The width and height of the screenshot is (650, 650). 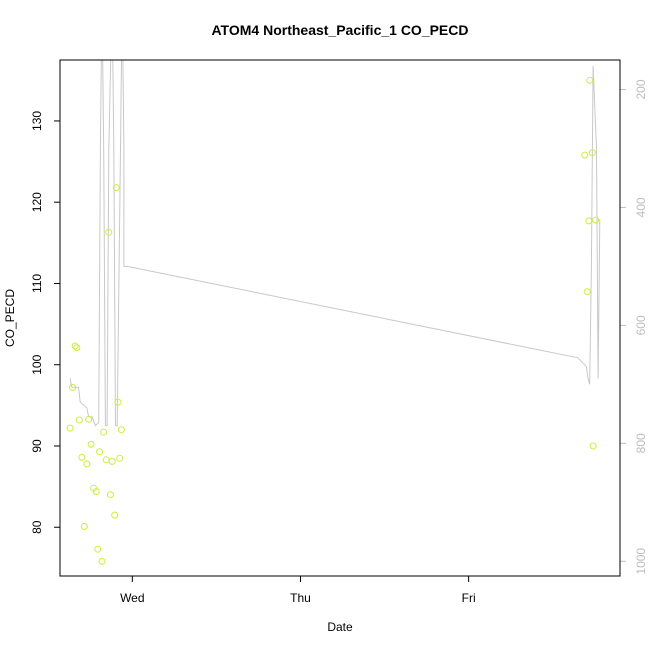 I want to click on x-tick-label: Fri, so click(x=469, y=598).